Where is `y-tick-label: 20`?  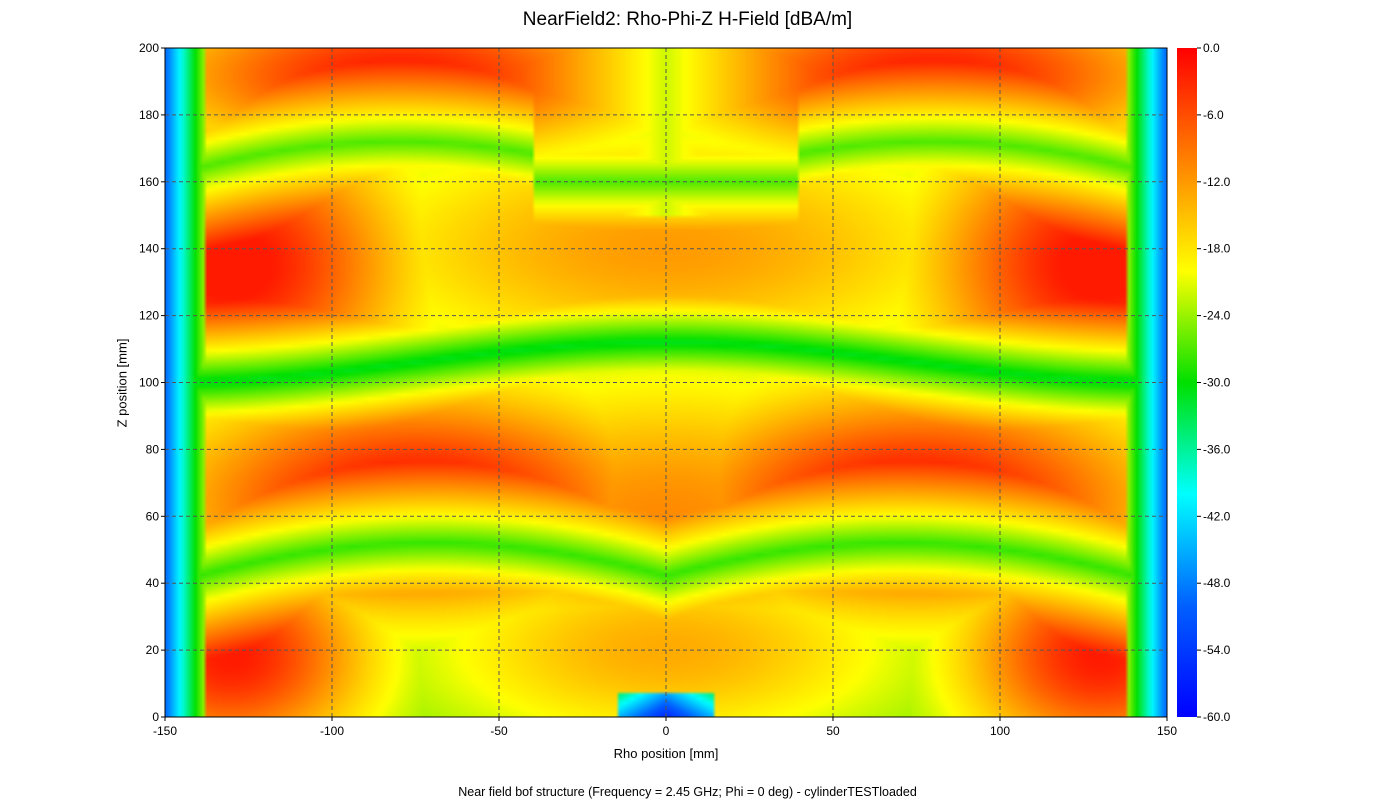
y-tick-label: 20 is located at coordinates (153, 650).